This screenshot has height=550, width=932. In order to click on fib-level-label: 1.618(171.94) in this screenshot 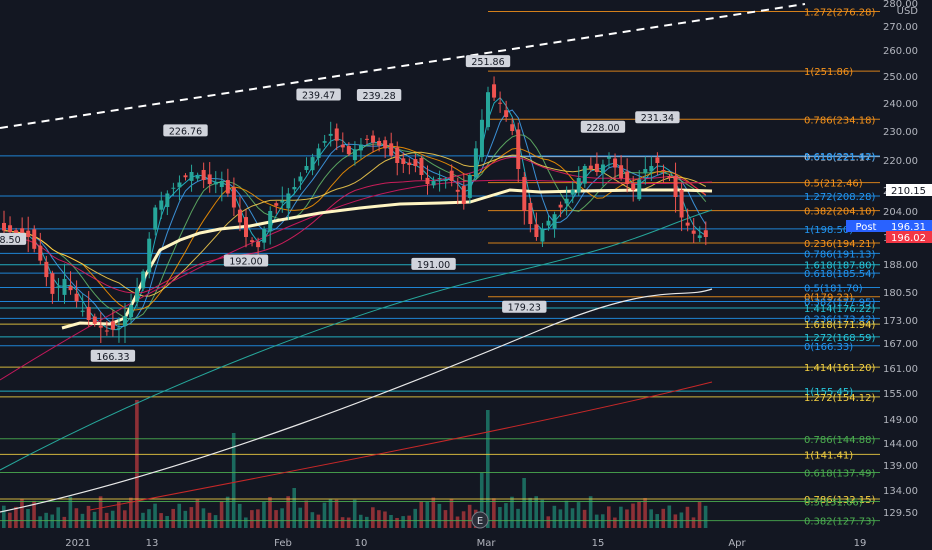, I will do `click(840, 325)`.